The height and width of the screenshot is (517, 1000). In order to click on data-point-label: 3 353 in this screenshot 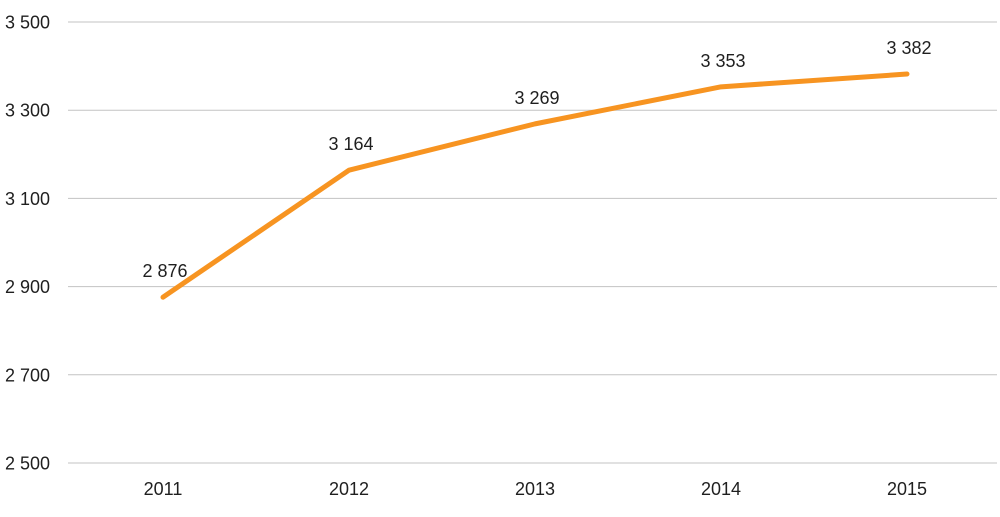, I will do `click(722, 61)`.